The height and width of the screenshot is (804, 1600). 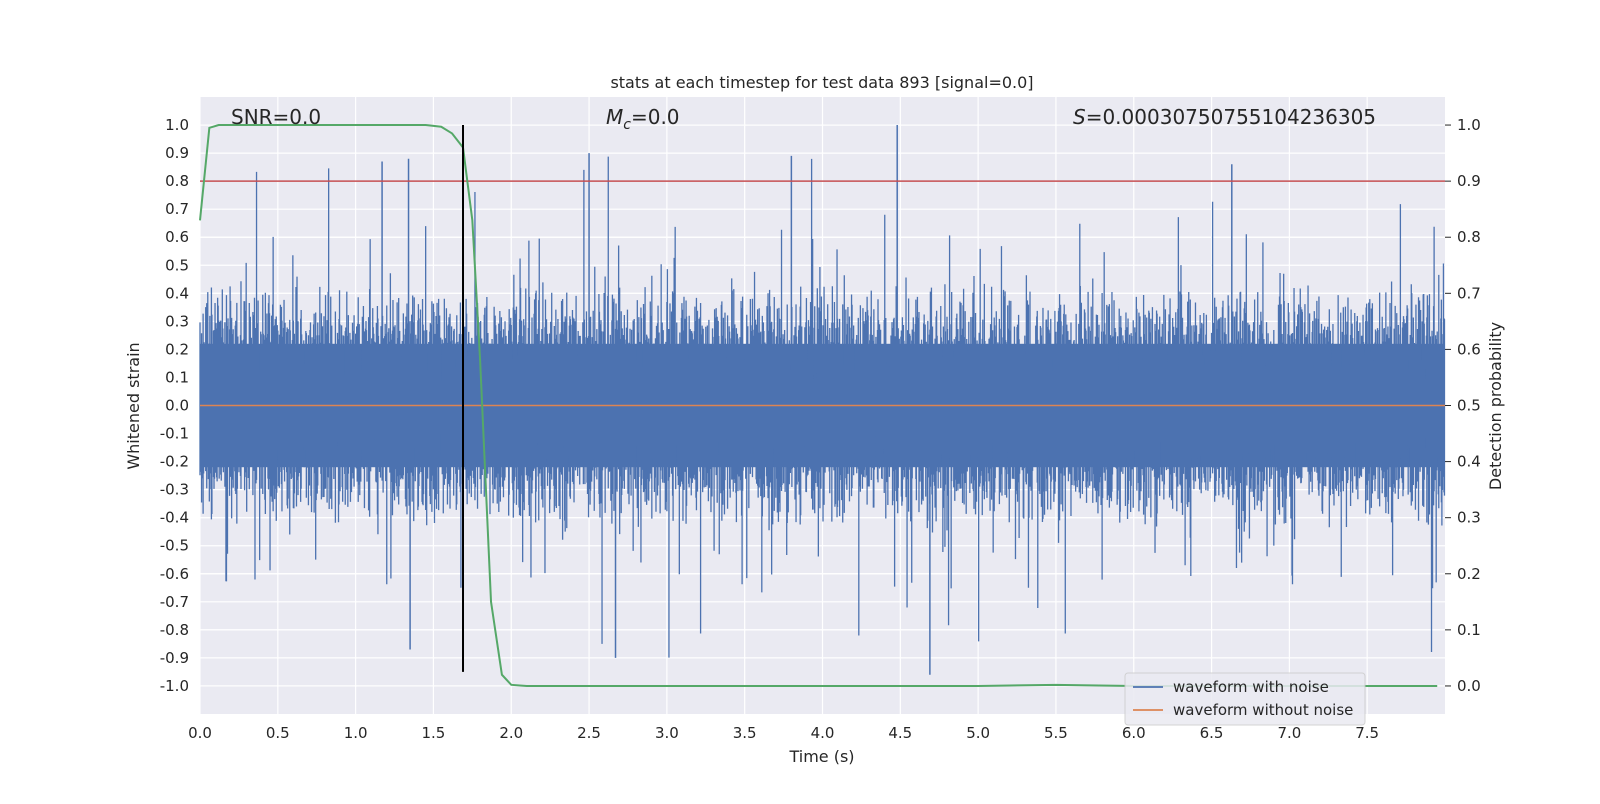 I want to click on legend-label: waveform without noise, so click(x=1263, y=710).